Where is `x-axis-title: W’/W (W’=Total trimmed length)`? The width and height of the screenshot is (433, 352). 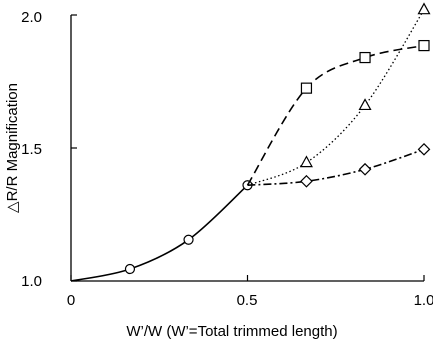
x-axis-title: W’/W (W’=Total trimmed length) is located at coordinates (231, 331).